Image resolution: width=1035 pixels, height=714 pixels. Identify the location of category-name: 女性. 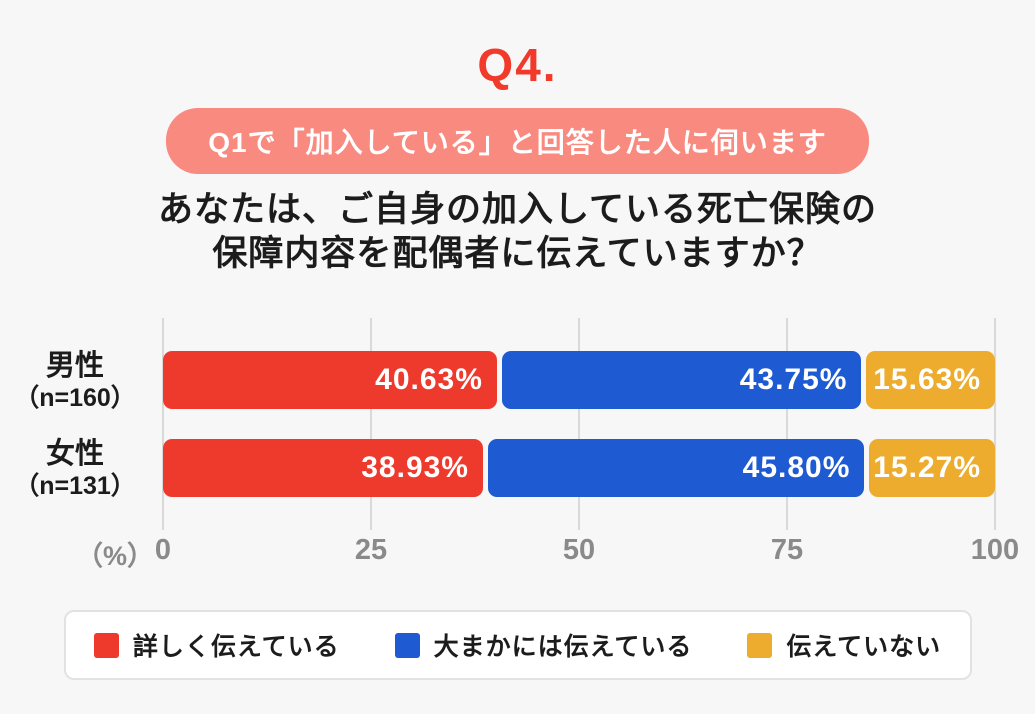
(74, 454).